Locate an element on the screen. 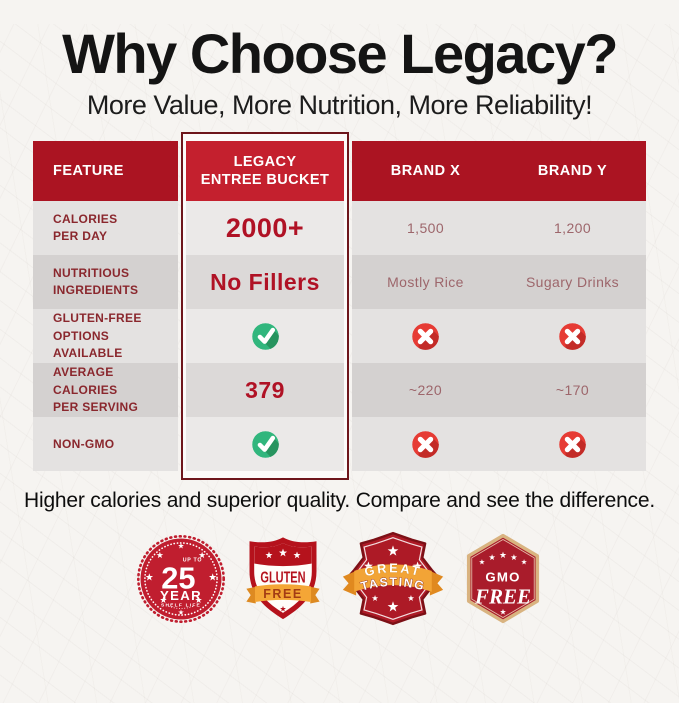  svg-text: TASTING is located at coordinates (392, 584).